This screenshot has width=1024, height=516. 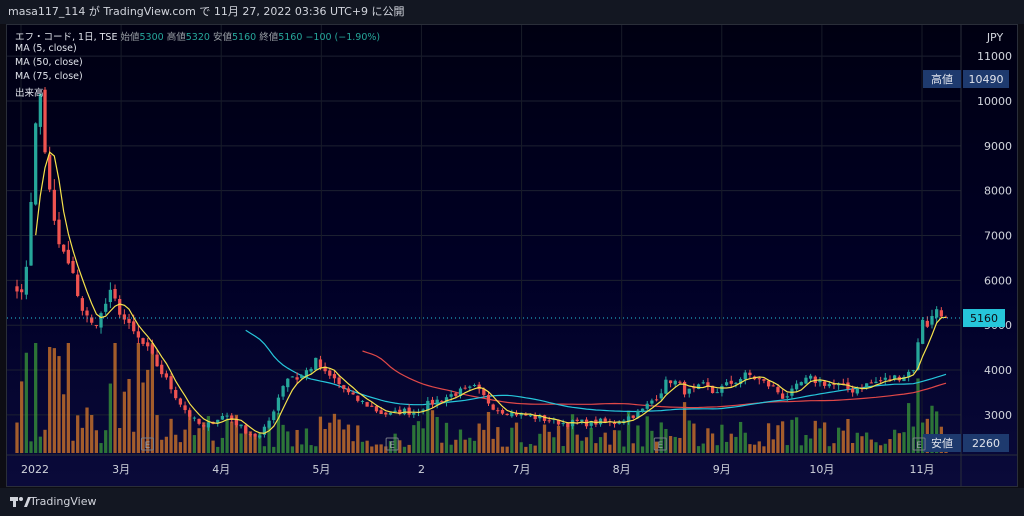 What do you see at coordinates (49, 76) in the screenshot?
I see `legend-ma75: MA (75, close)` at bounding box center [49, 76].